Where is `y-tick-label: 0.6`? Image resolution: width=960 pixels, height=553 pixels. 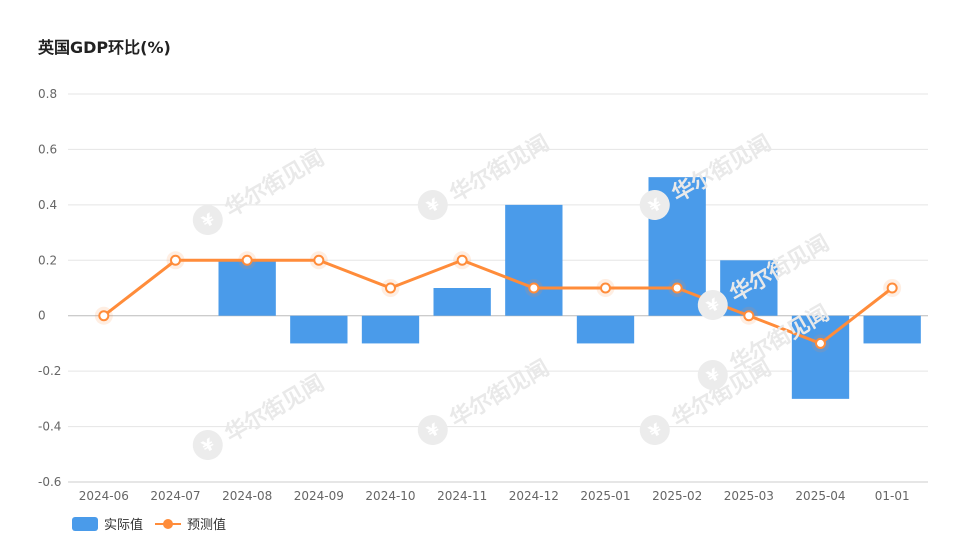 y-tick-label: 0.6 is located at coordinates (47, 149).